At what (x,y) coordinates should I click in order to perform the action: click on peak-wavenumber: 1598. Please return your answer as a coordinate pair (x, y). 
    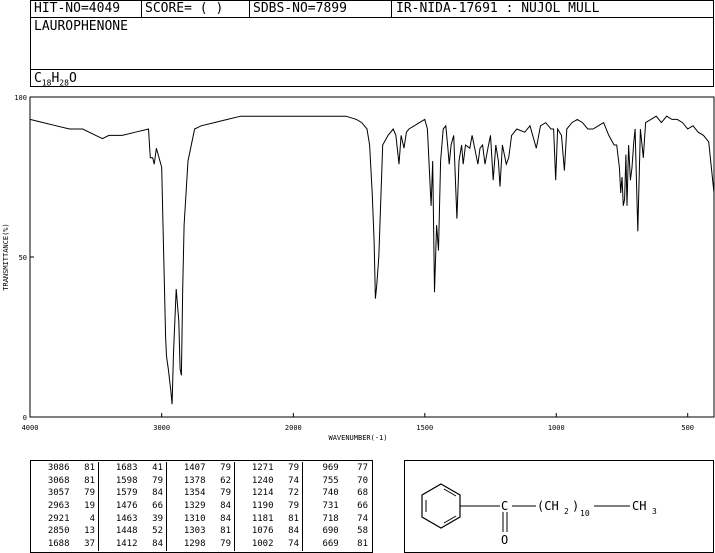
    Looking at the image, I should click on (126, 480).